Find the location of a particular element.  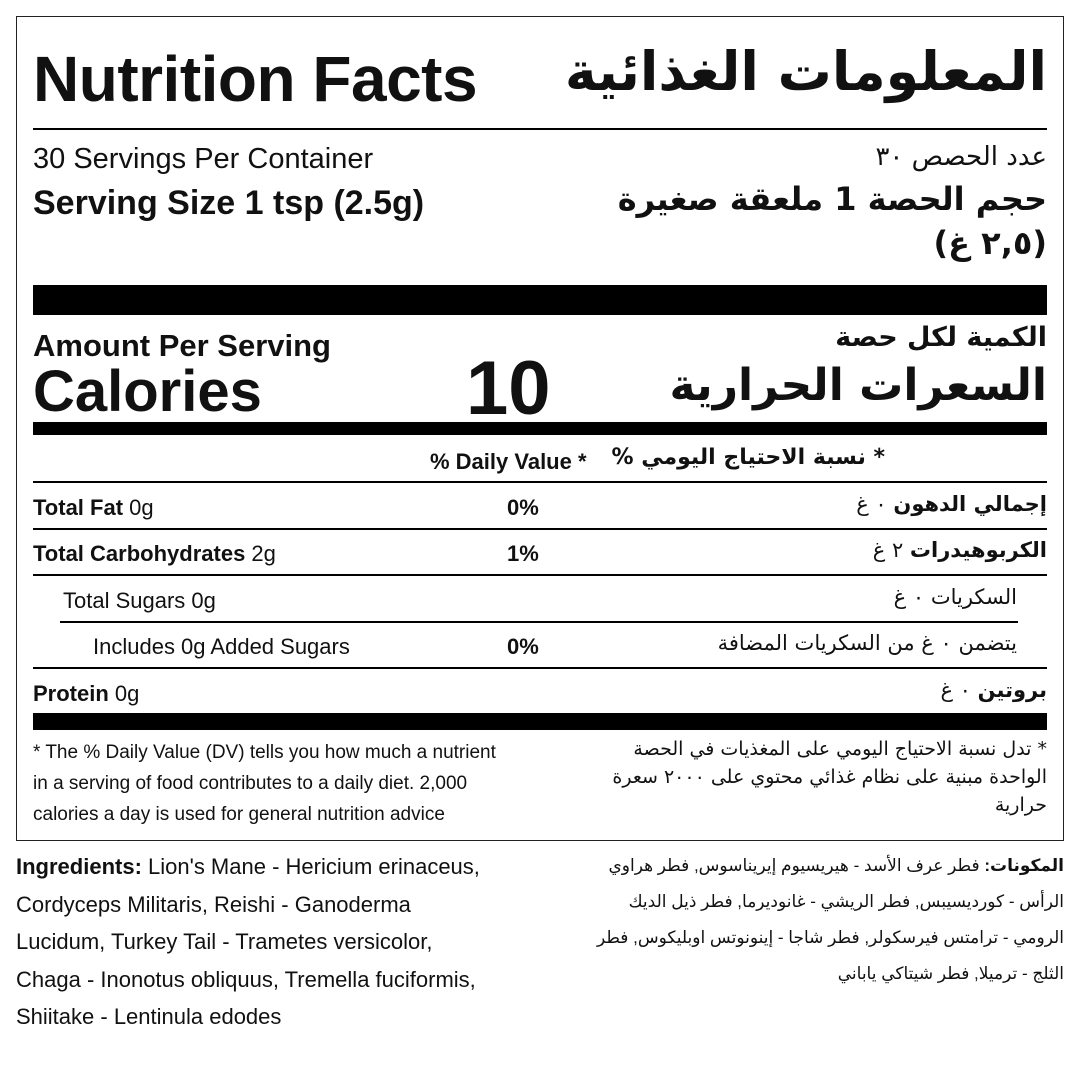

calories-label-en: Calories is located at coordinates (147, 391).